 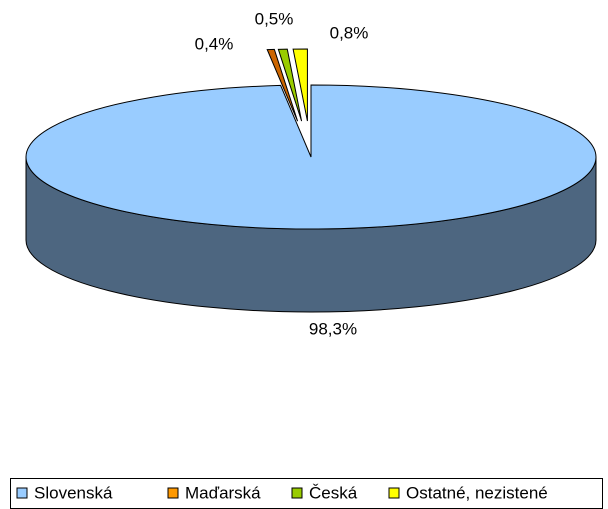 What do you see at coordinates (274, 18) in the screenshot?
I see `data-label: 0,5%` at bounding box center [274, 18].